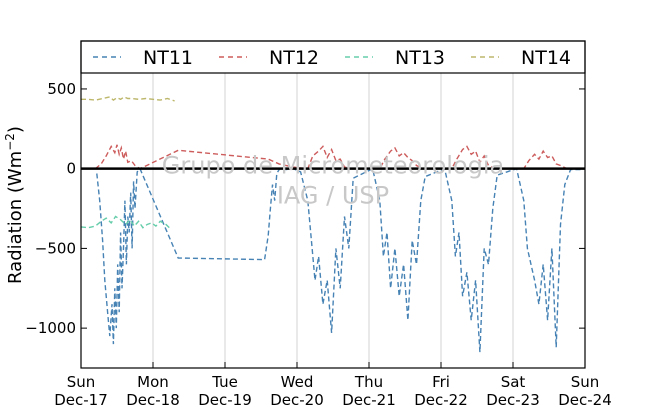  Describe the element at coordinates (369, 400) in the screenshot. I see `x-tick-label-date-4: Dec-21` at that location.